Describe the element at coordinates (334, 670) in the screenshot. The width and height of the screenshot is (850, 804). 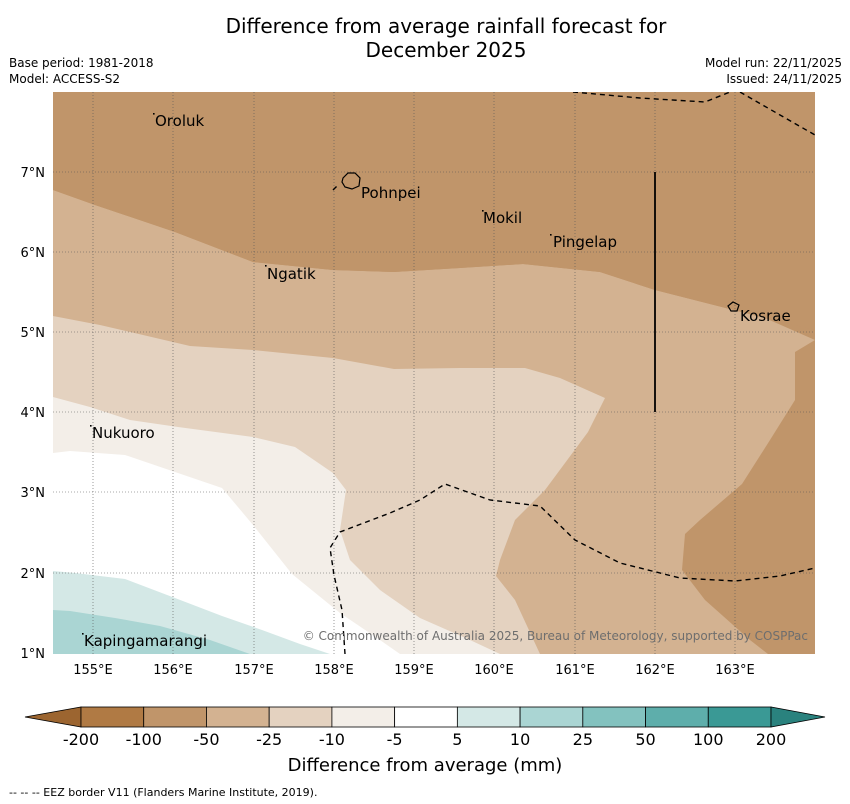
I see `lon-tick: 158°E` at that location.